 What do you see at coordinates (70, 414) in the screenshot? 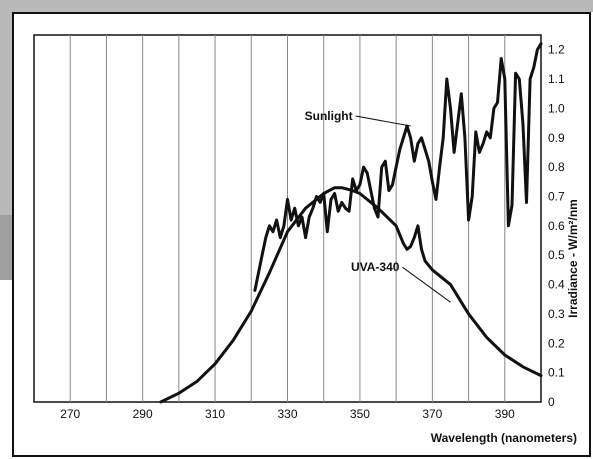
I see `x-tick-label: 270` at bounding box center [70, 414].